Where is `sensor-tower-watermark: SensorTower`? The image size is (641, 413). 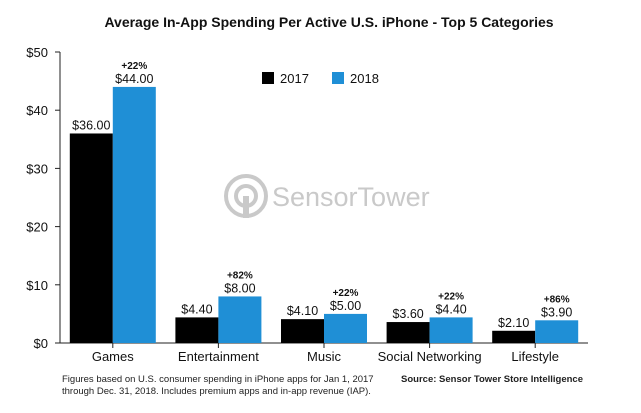 sensor-tower-watermark: SensorTower is located at coordinates (327, 196).